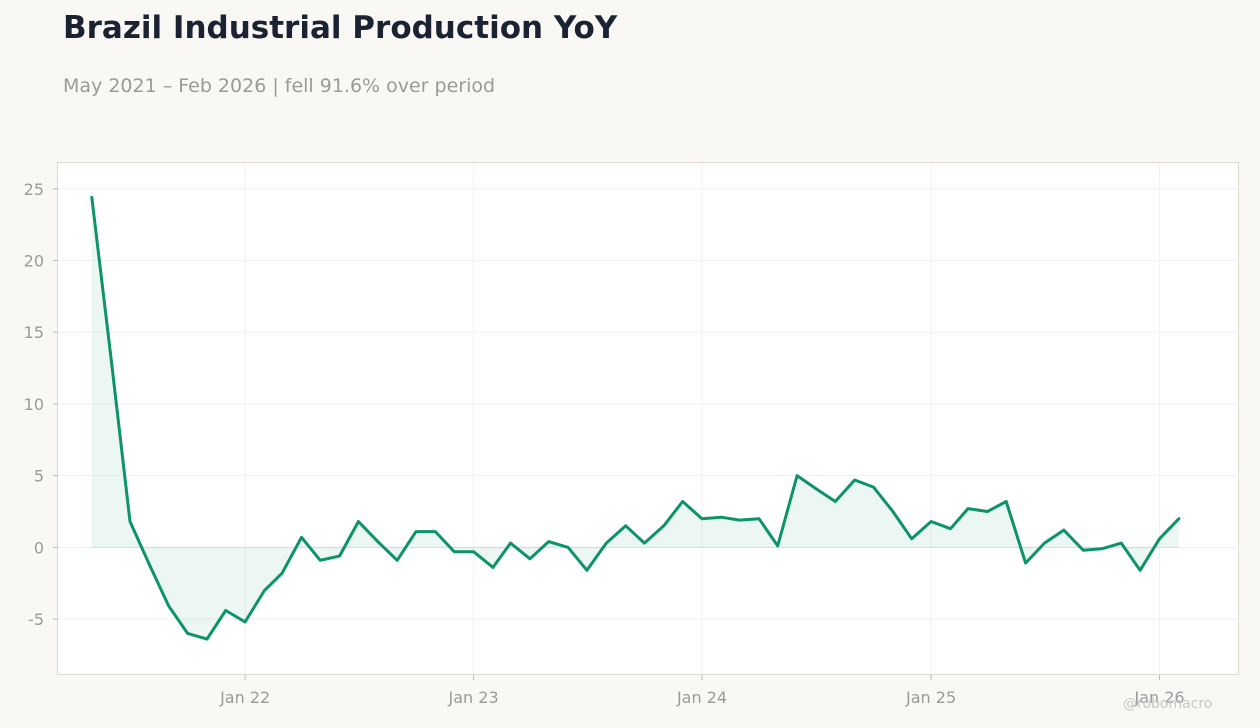 The image size is (1260, 728). Describe the element at coordinates (34, 332) in the screenshot. I see `y-tick-label: 15` at that location.